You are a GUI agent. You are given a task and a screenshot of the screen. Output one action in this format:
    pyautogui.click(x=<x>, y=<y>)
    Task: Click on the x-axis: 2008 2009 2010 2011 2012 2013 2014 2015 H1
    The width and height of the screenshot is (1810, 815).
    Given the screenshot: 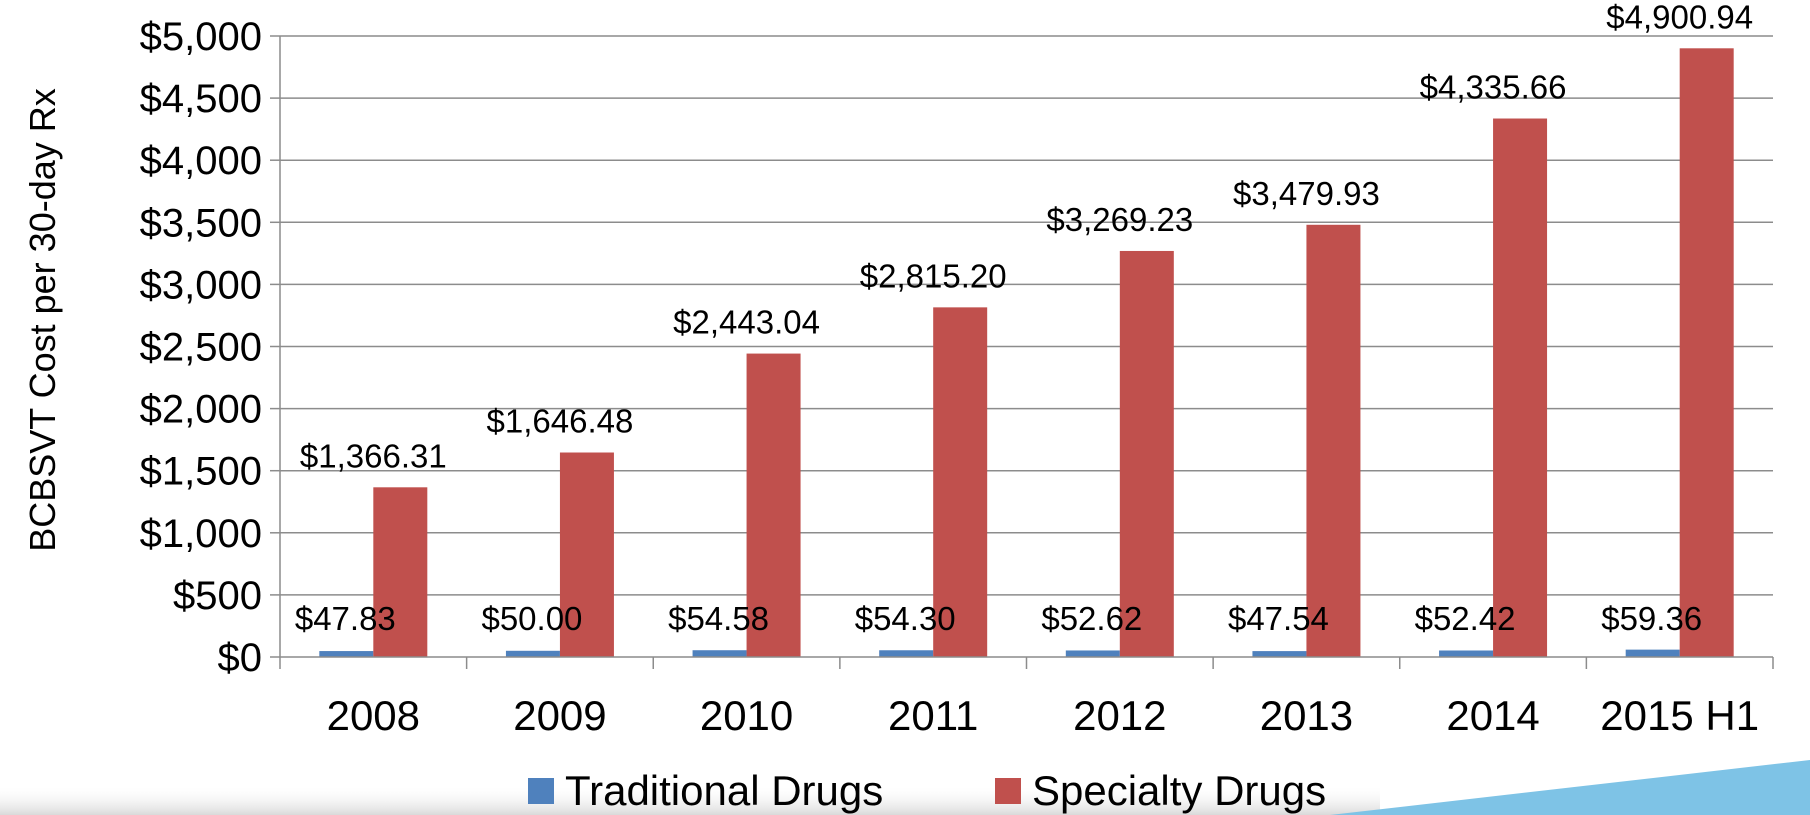 What is the action you would take?
    pyautogui.click(x=1026, y=697)
    